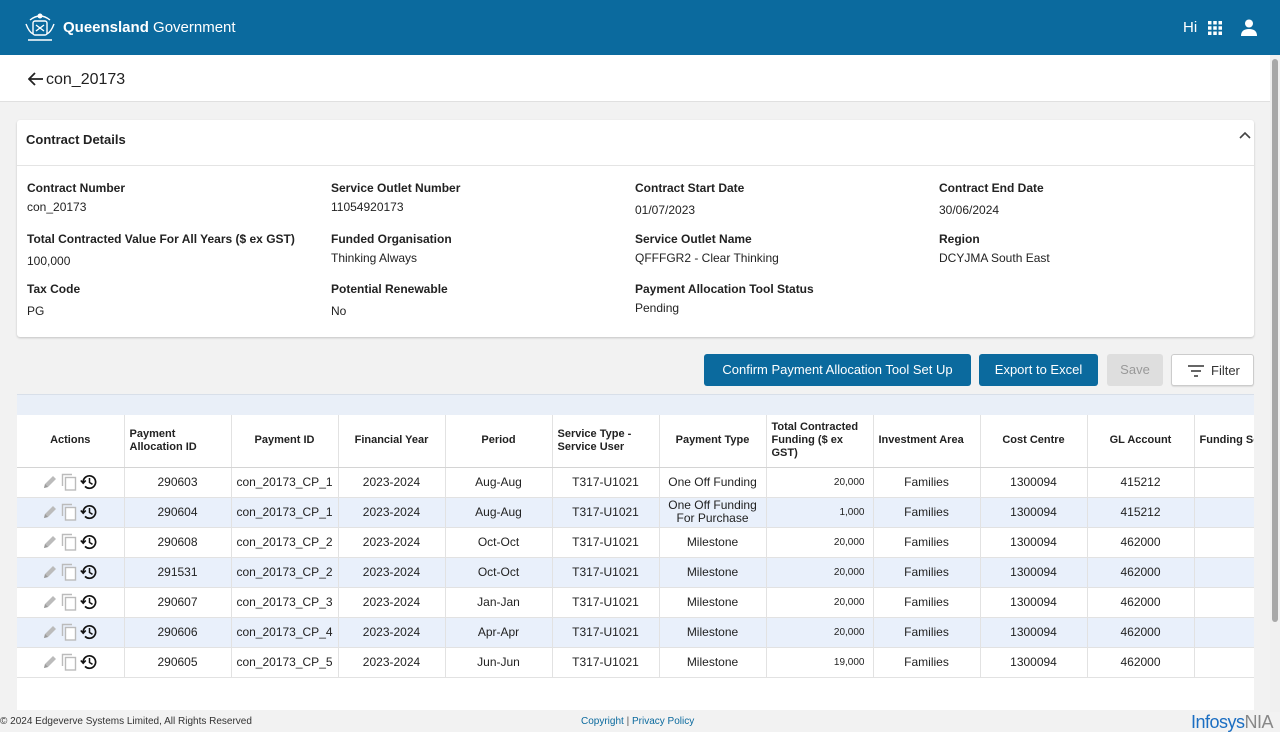 This screenshot has height=732, width=1280. What do you see at coordinates (481, 197) in the screenshot?
I see `field-service-outlet-number: Service Outlet Number 11054920173` at bounding box center [481, 197].